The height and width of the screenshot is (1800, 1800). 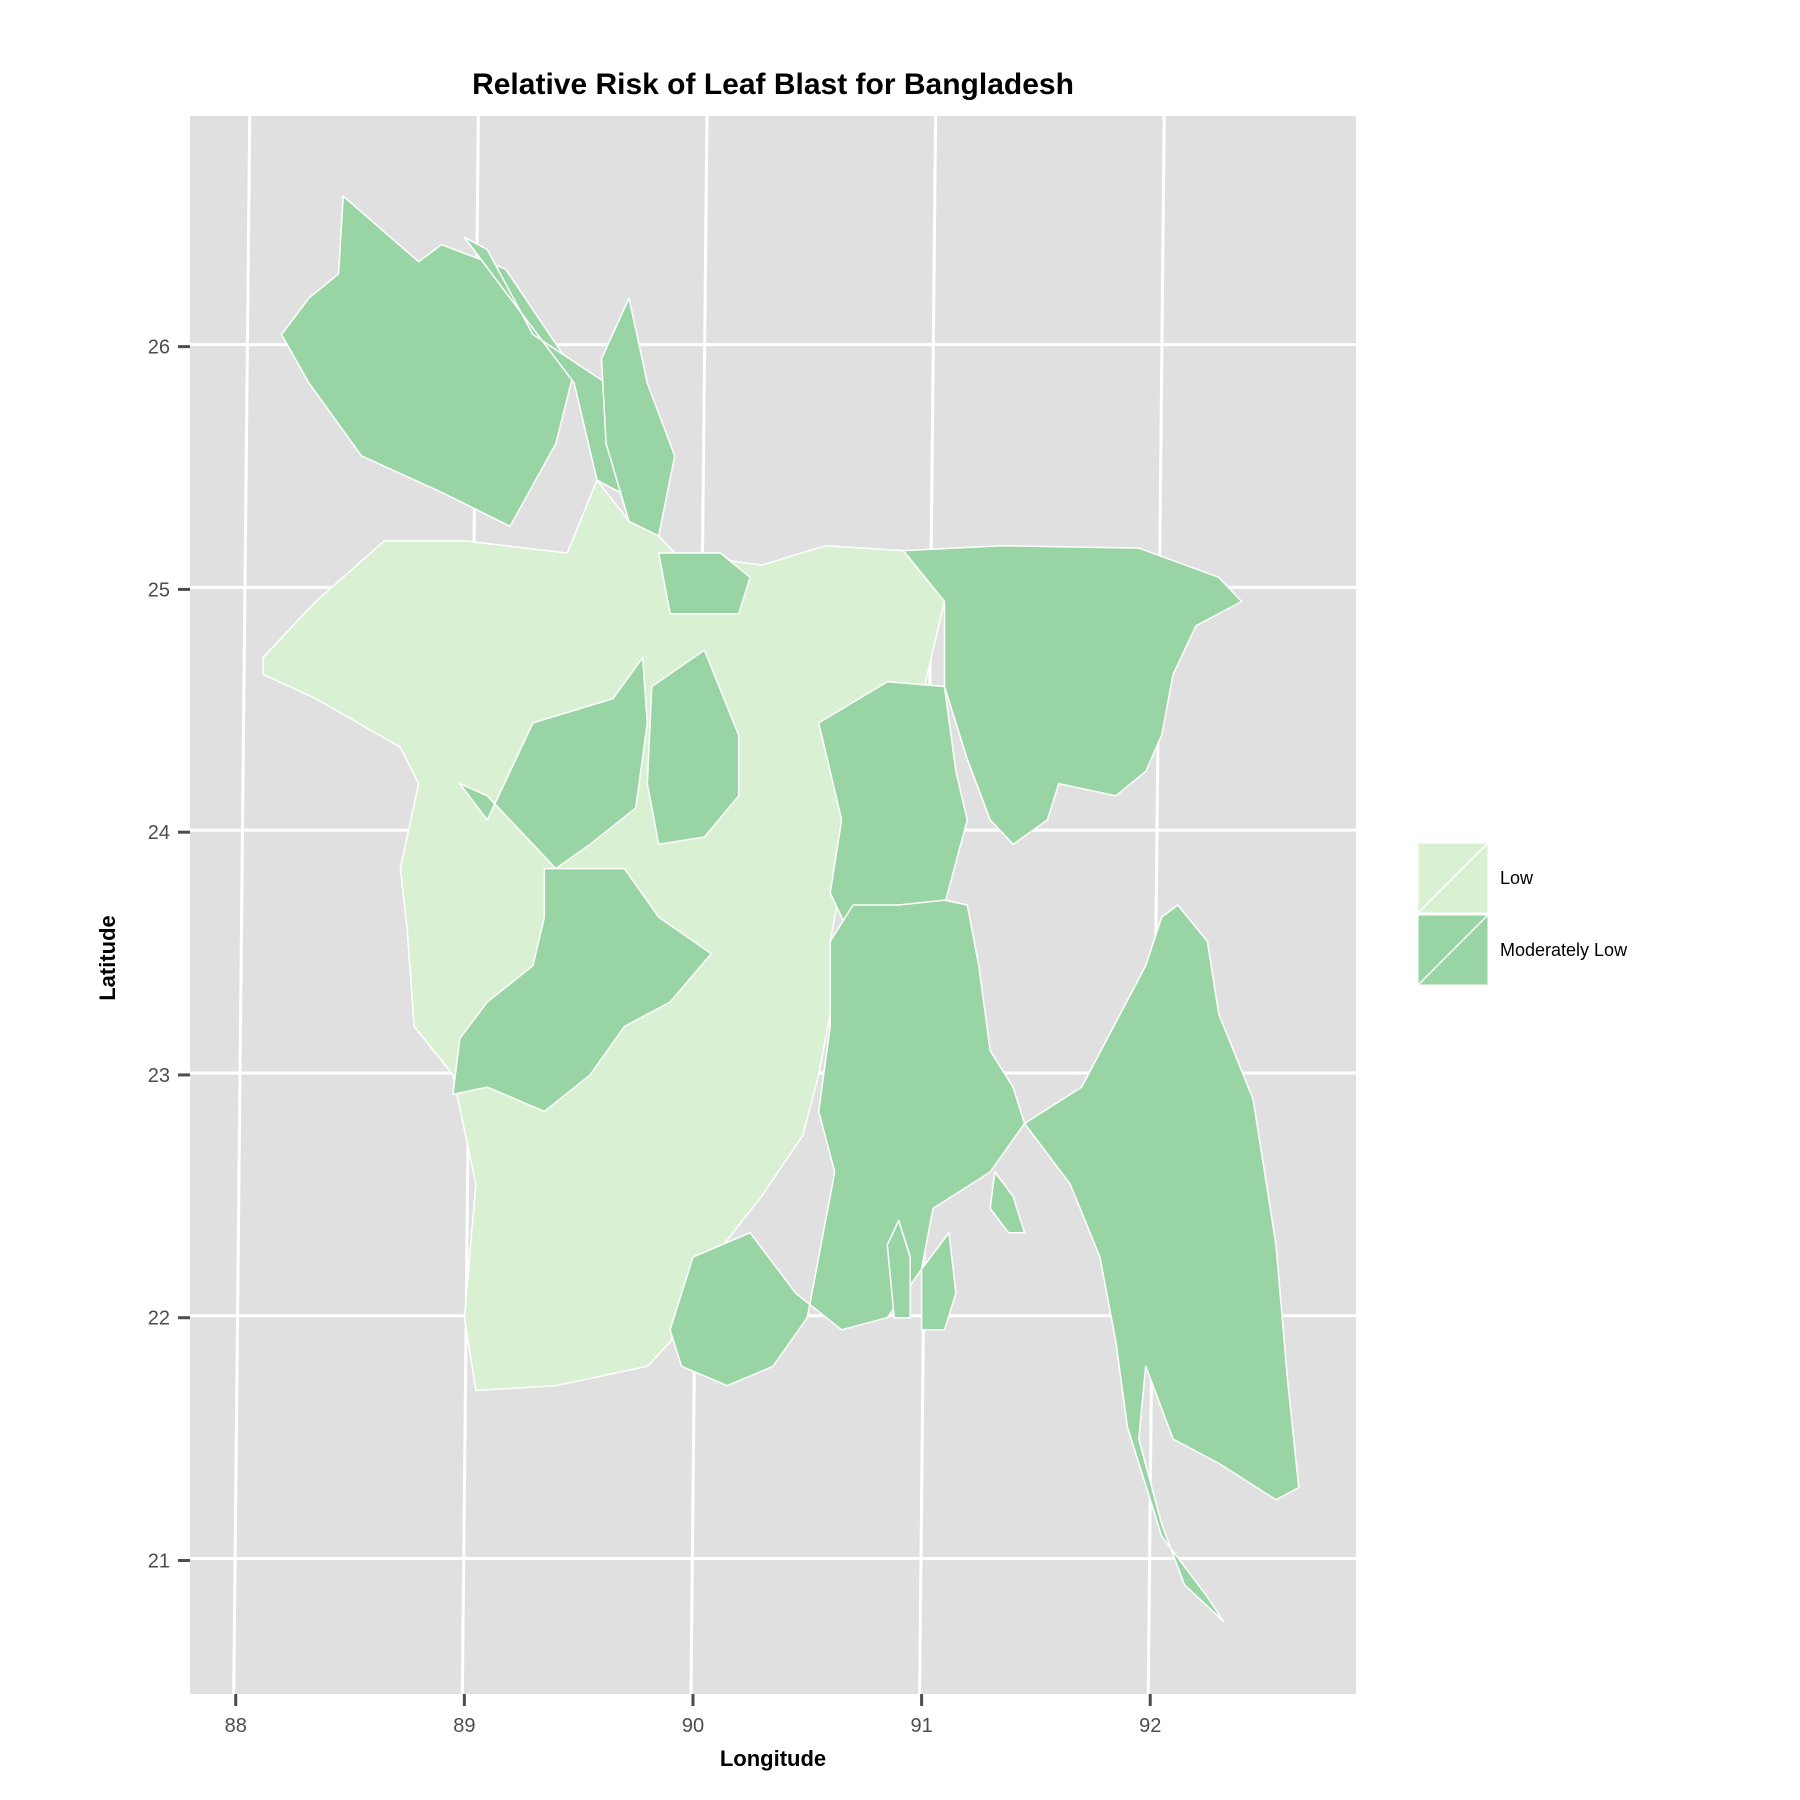 I want to click on legend-swatch-low-line, so click(x=1453, y=878).